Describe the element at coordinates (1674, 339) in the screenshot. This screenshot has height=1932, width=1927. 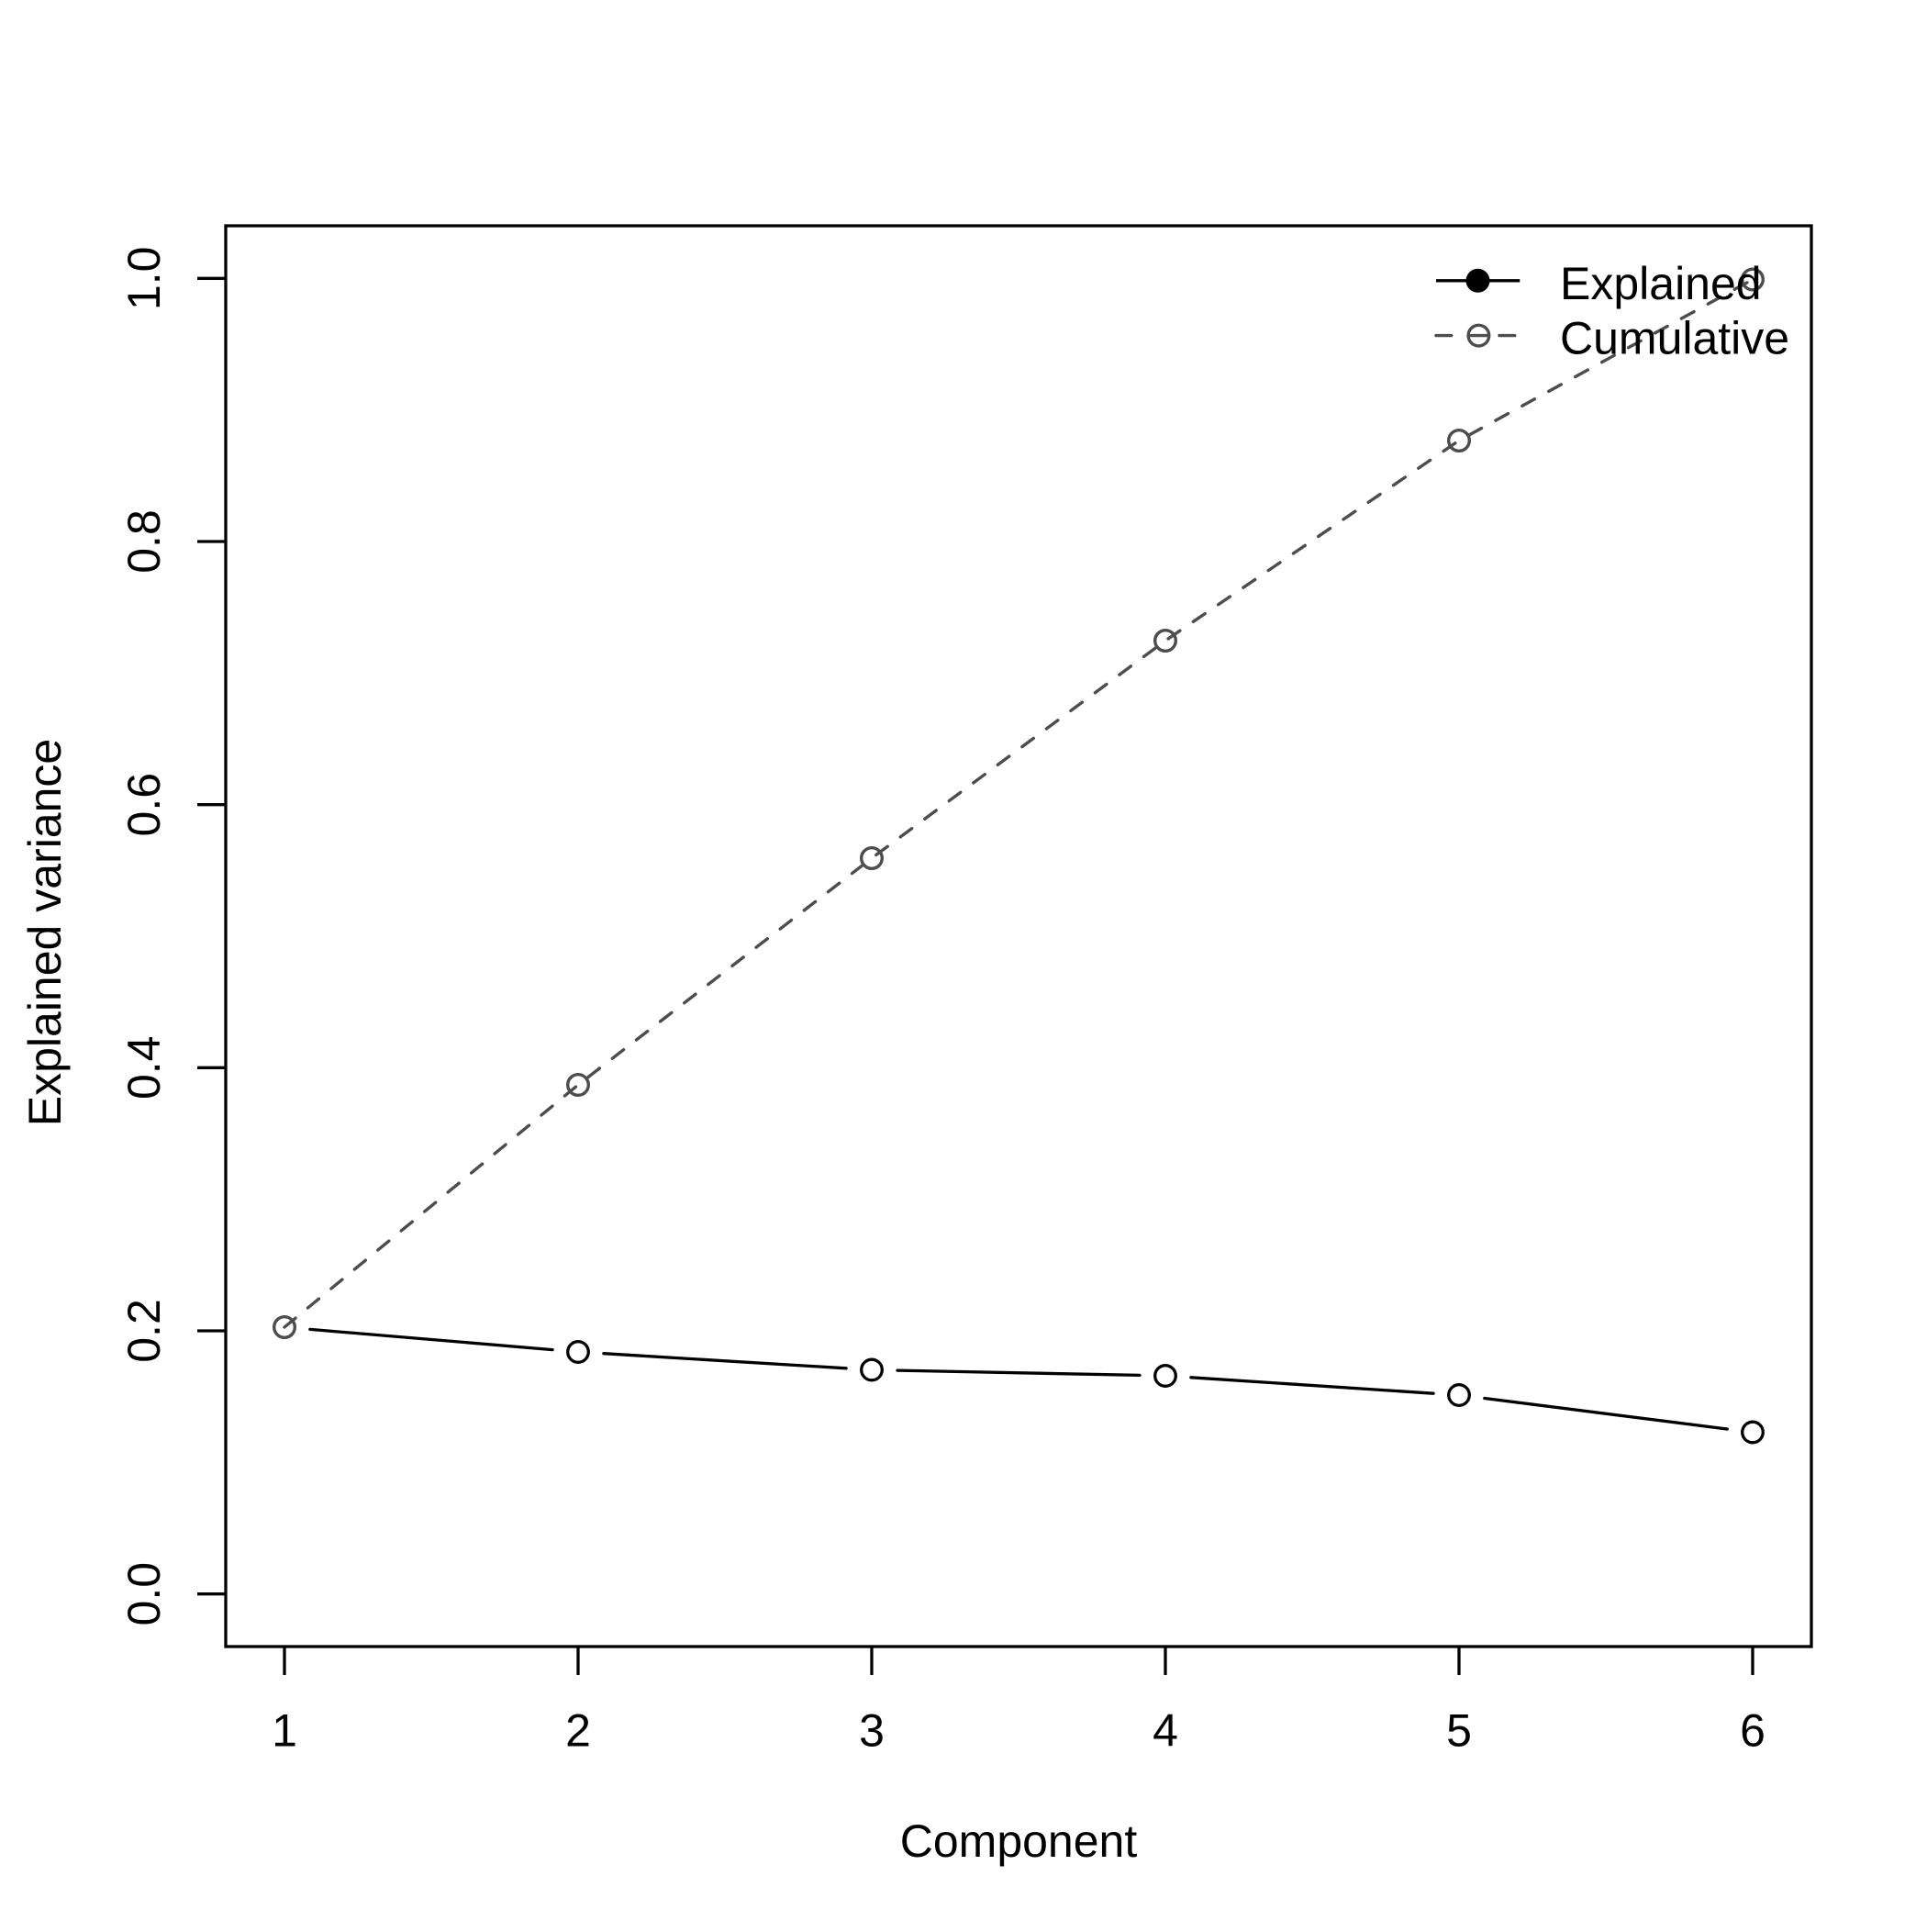
I see `svg-text: Cumulative` at that location.